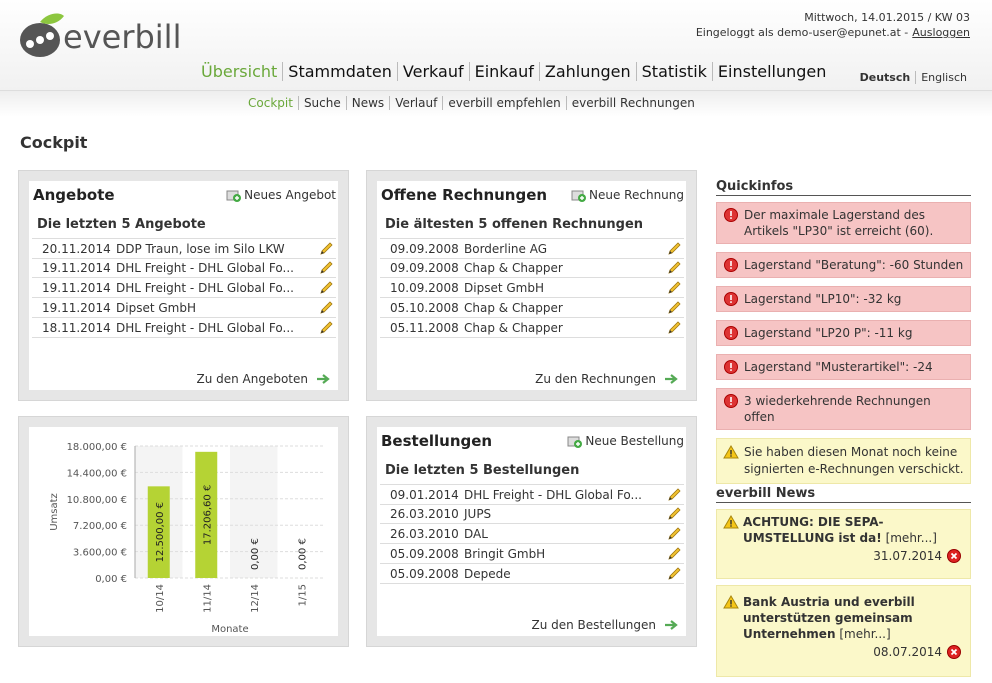 The image size is (992, 683). I want to click on panel-subtitle: Die letzten 5 Bestellungen, so click(482, 470).